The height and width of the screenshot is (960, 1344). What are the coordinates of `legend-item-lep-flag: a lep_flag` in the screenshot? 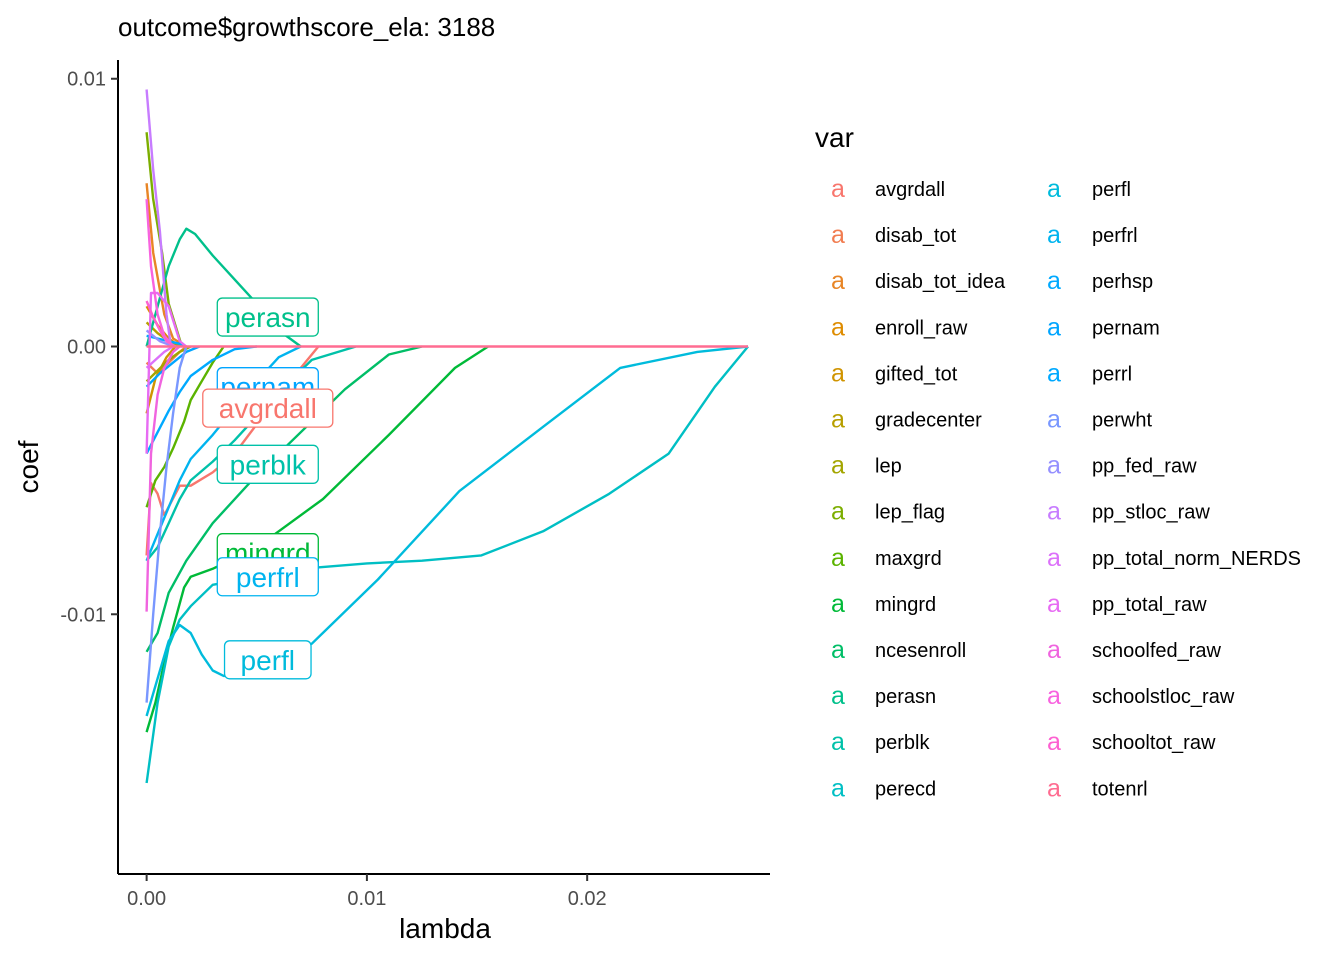 It's located at (888, 512).